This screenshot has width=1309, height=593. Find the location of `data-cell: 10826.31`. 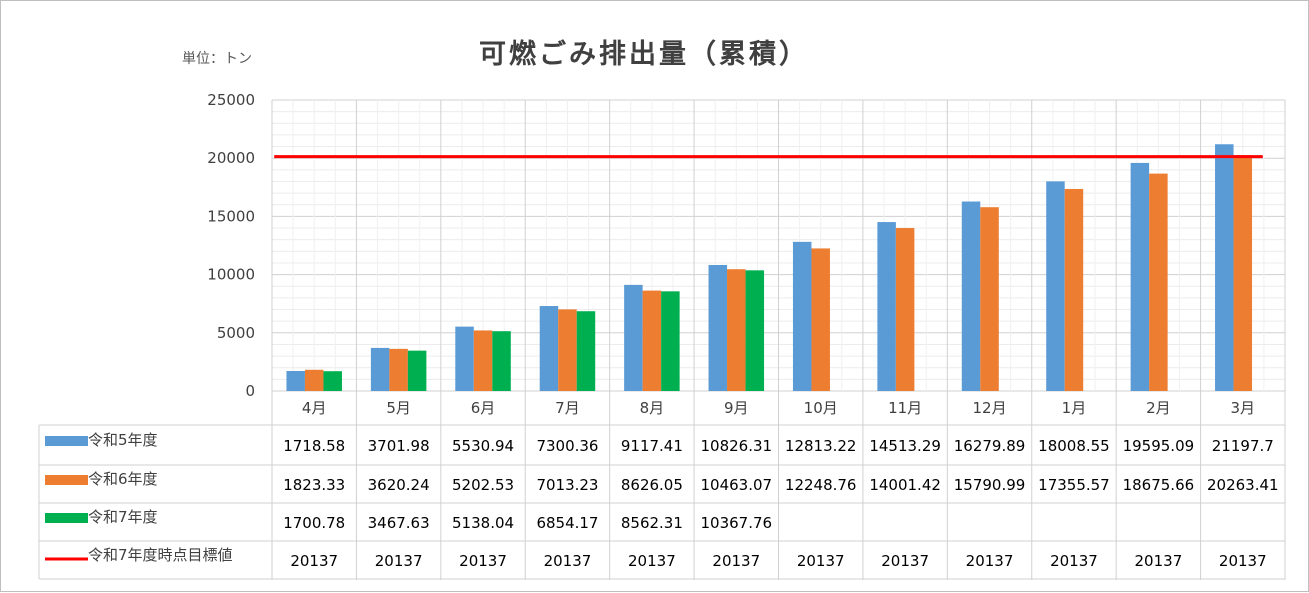

data-cell: 10826.31 is located at coordinates (737, 446).